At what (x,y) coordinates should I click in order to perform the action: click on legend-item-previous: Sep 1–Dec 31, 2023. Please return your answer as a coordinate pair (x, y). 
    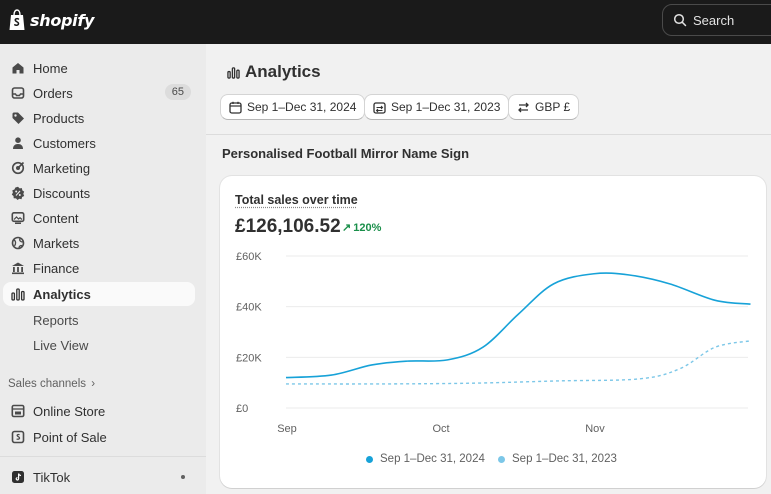
    Looking at the image, I should click on (557, 459).